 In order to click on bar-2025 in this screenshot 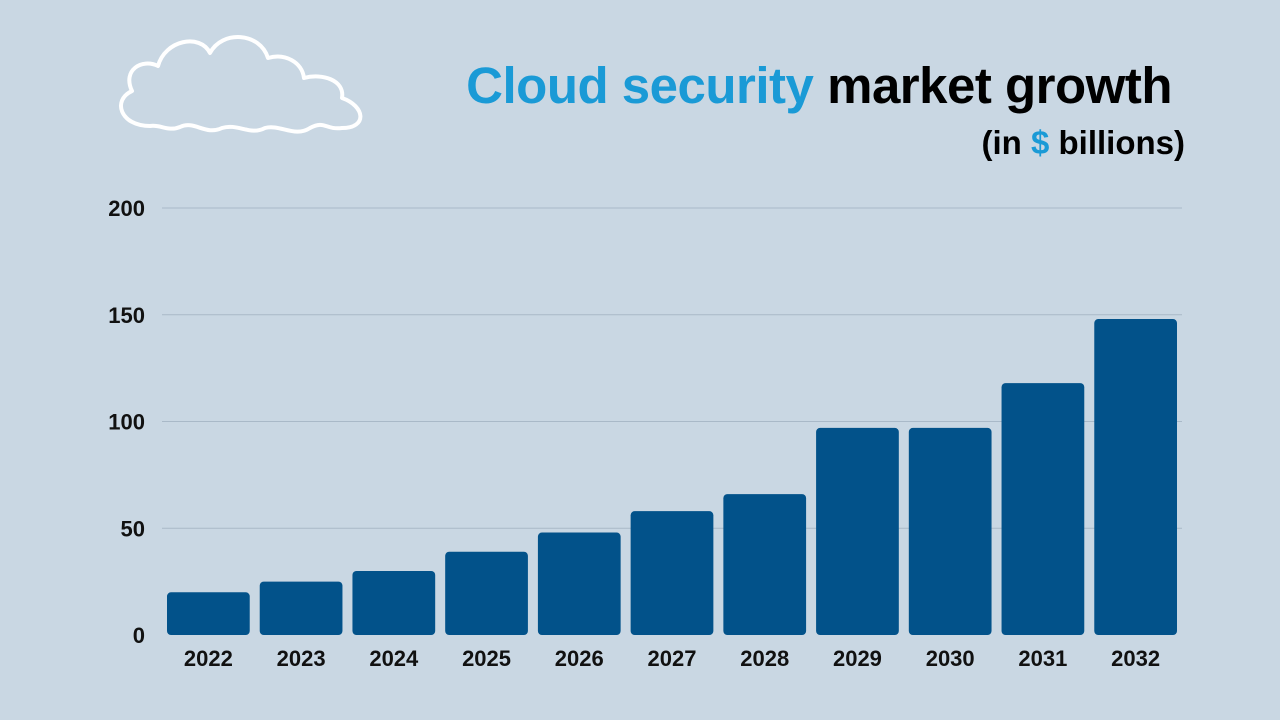, I will do `click(486, 593)`.